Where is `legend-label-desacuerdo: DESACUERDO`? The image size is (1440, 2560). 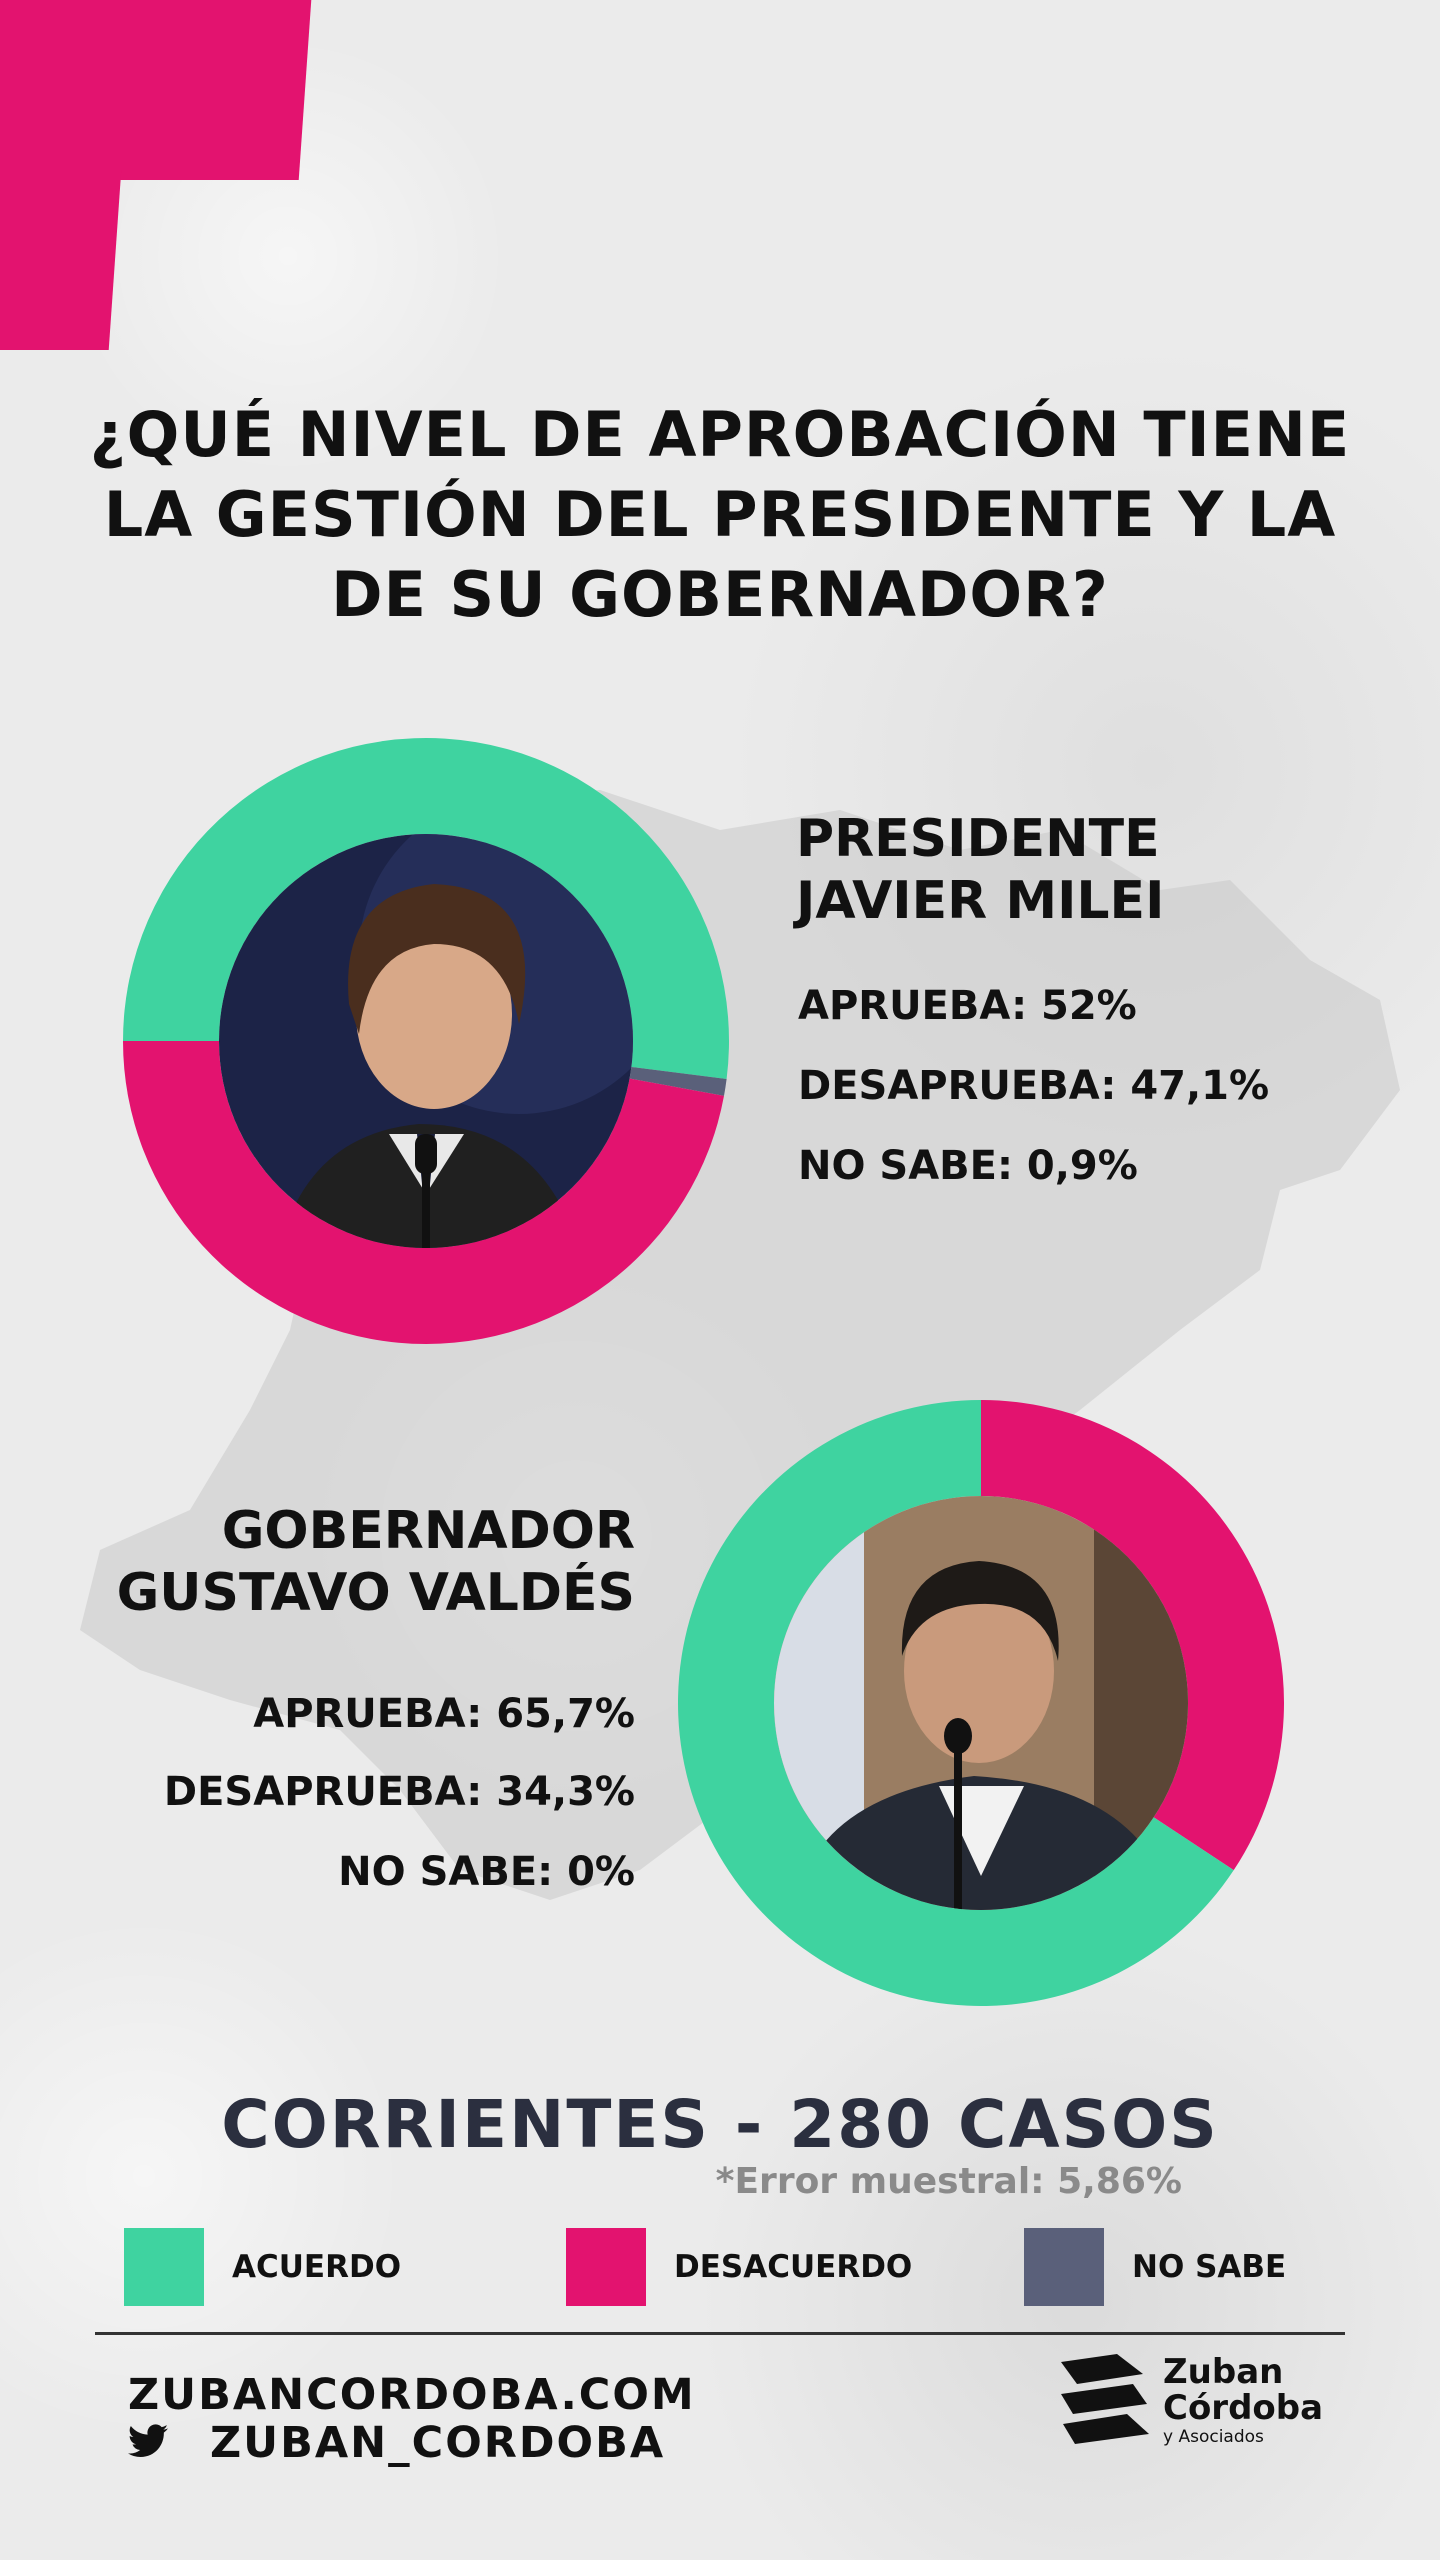 legend-label-desacuerdo: DESACUERDO is located at coordinates (793, 2267).